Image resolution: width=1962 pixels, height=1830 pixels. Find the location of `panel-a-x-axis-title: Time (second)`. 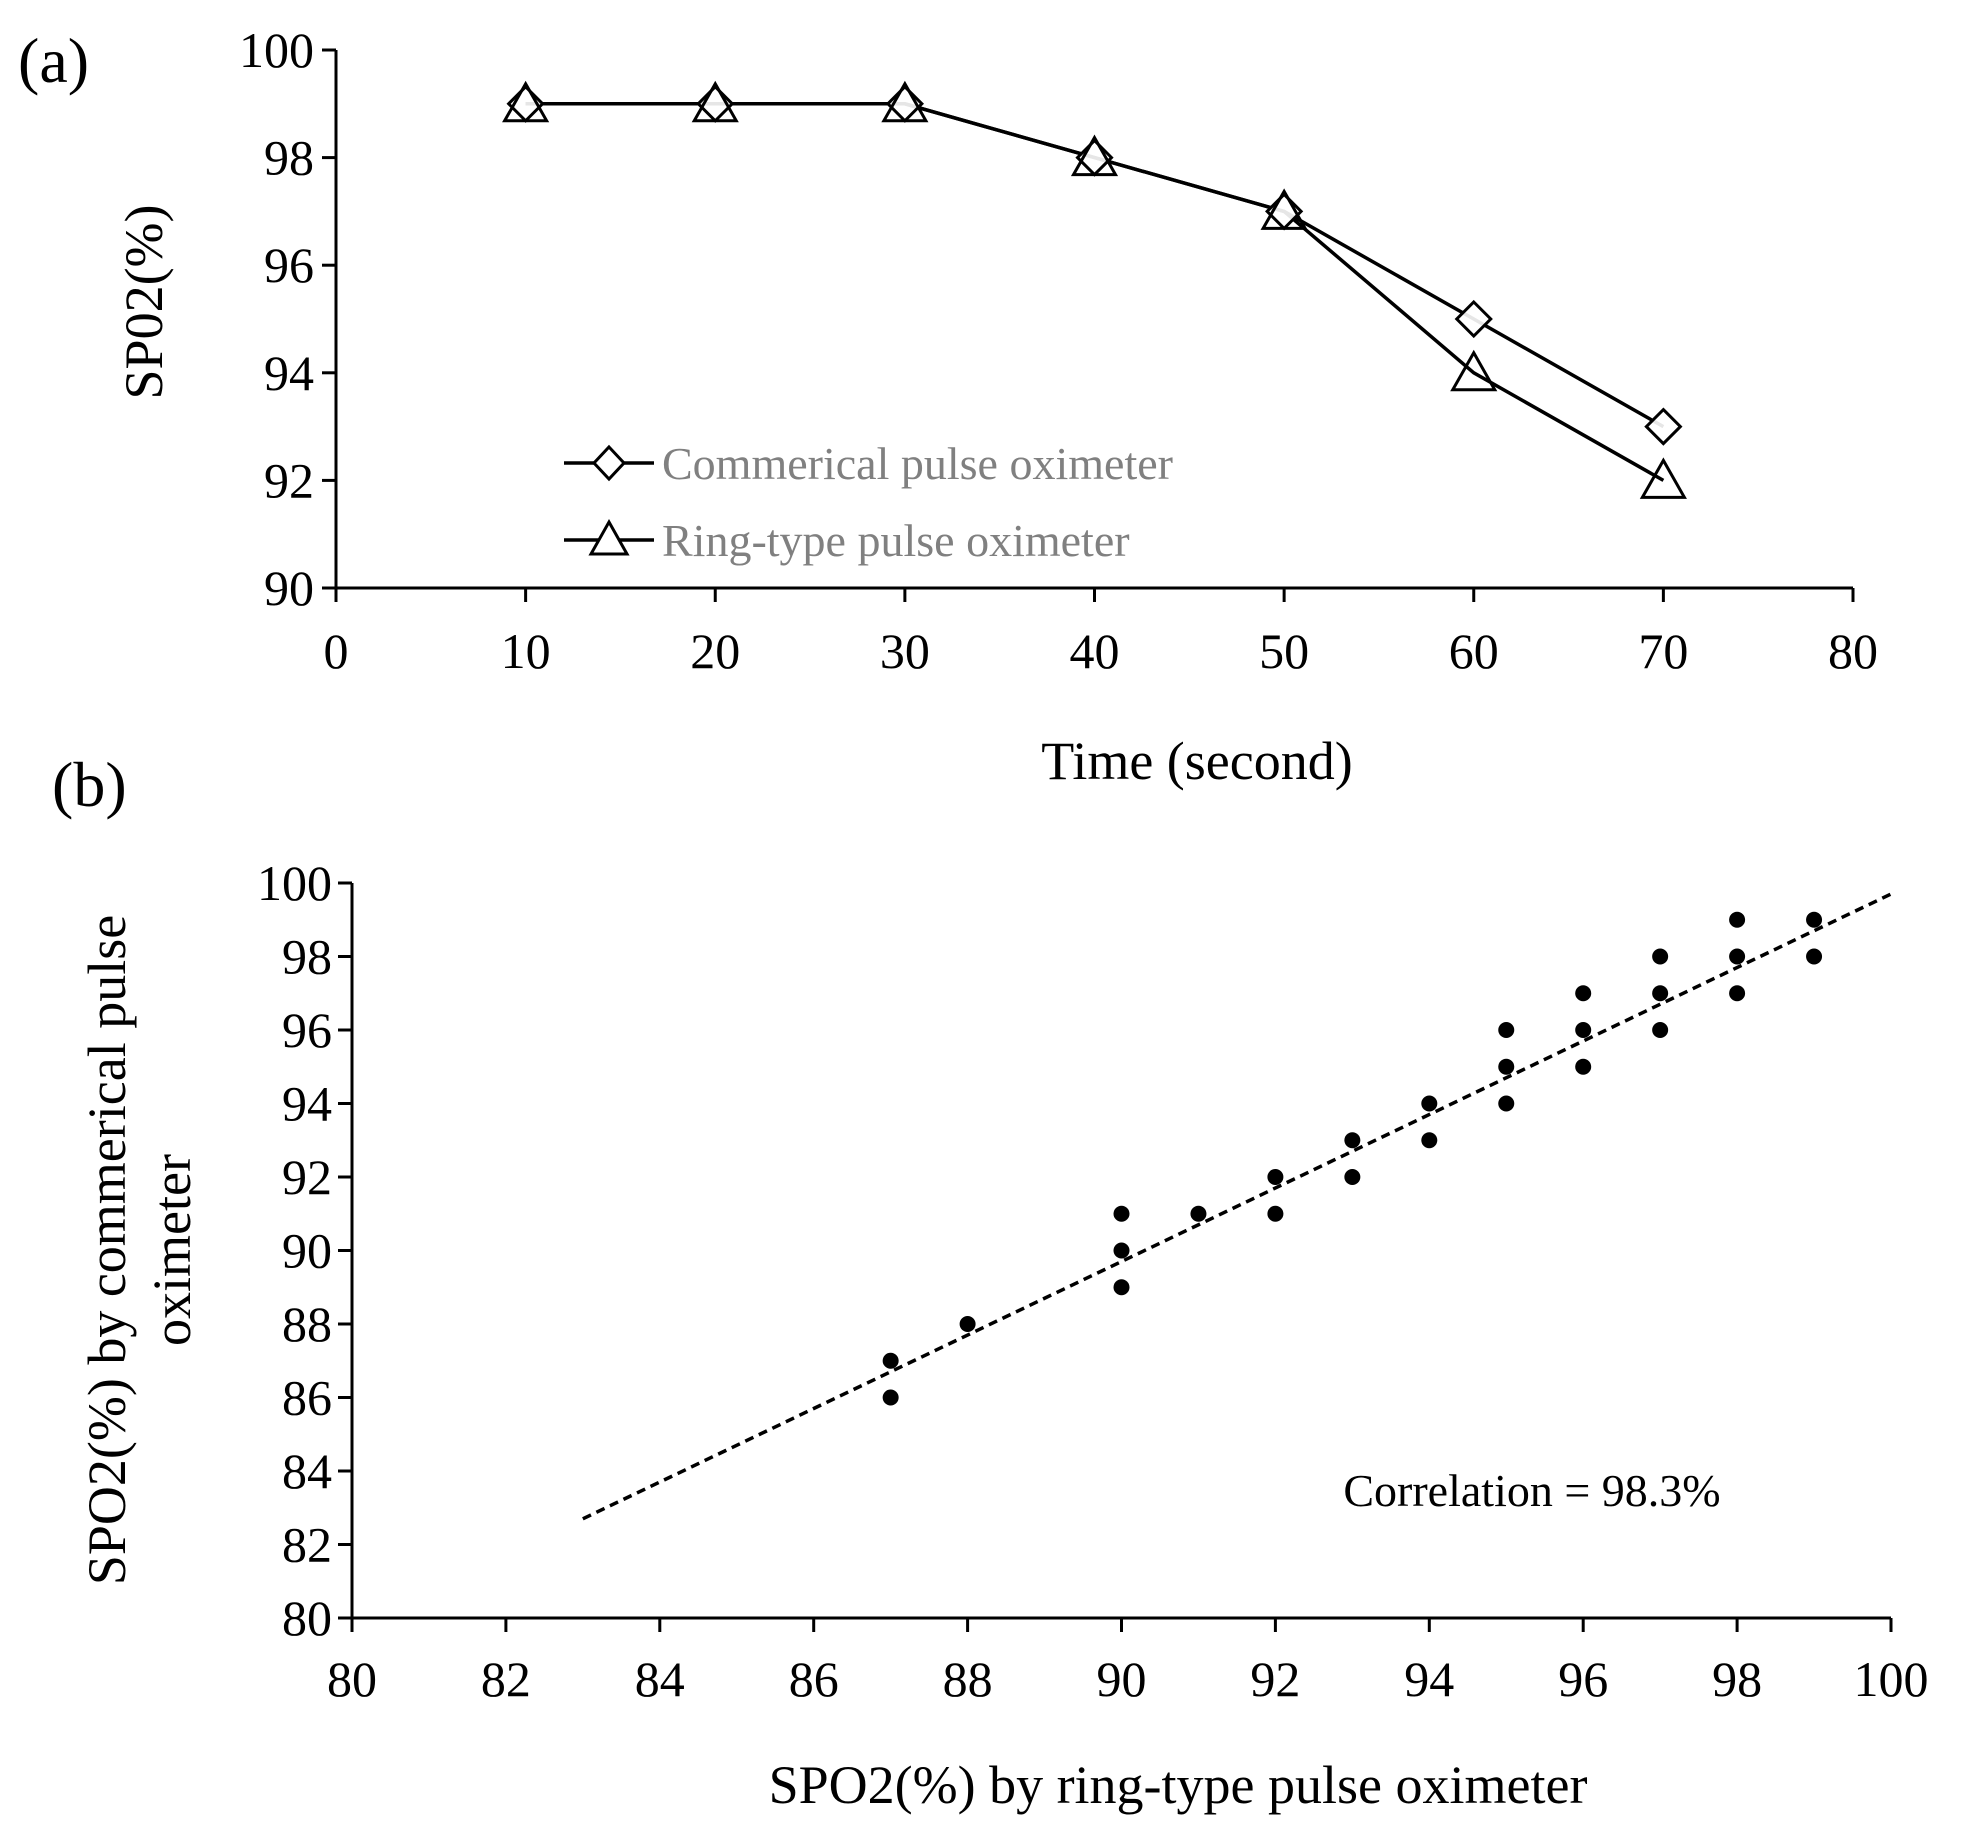

panel-a-x-axis-title: Time (second) is located at coordinates (1196, 761).